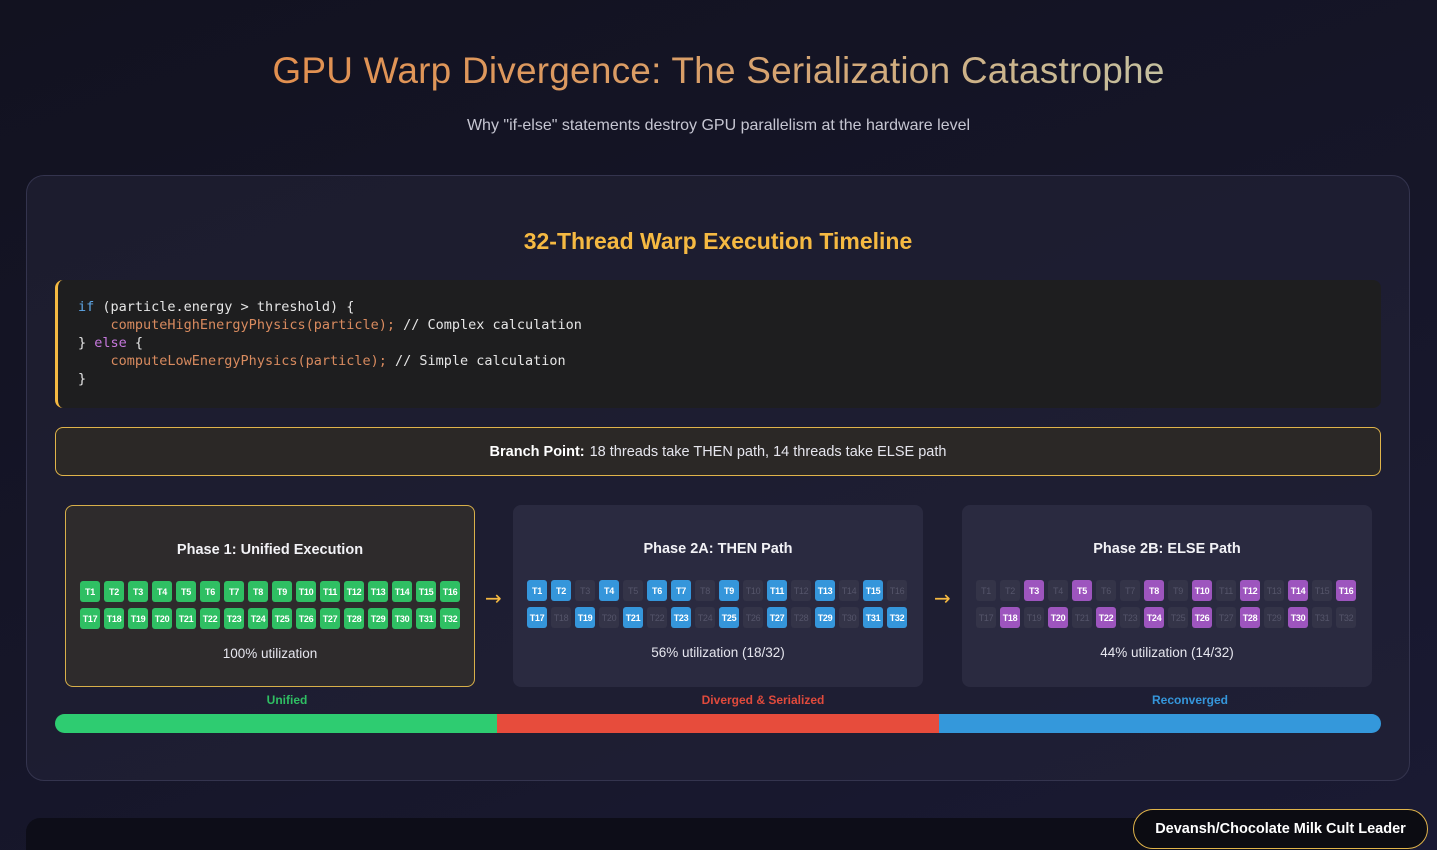  Describe the element at coordinates (82, 379) in the screenshot. I see `code-closing-brace: }` at that location.